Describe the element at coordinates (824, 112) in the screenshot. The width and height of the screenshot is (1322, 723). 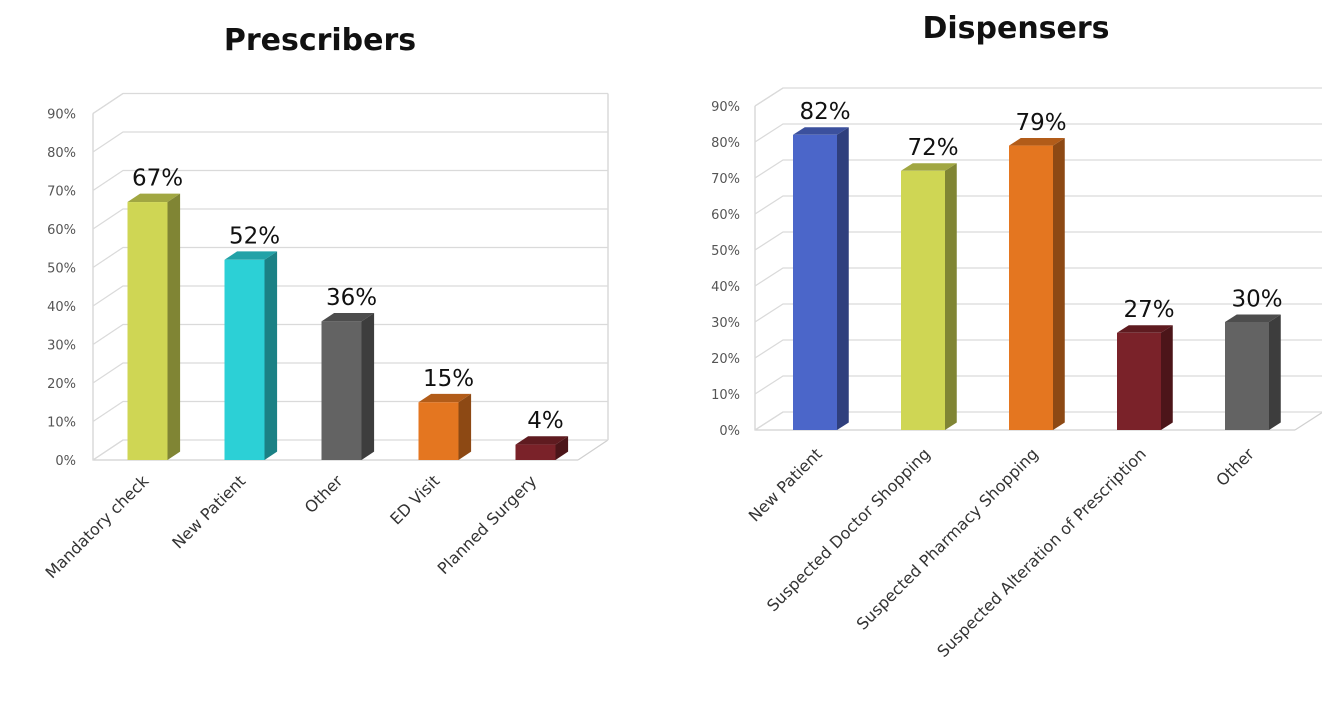
I see `data-label: 82%` at that location.